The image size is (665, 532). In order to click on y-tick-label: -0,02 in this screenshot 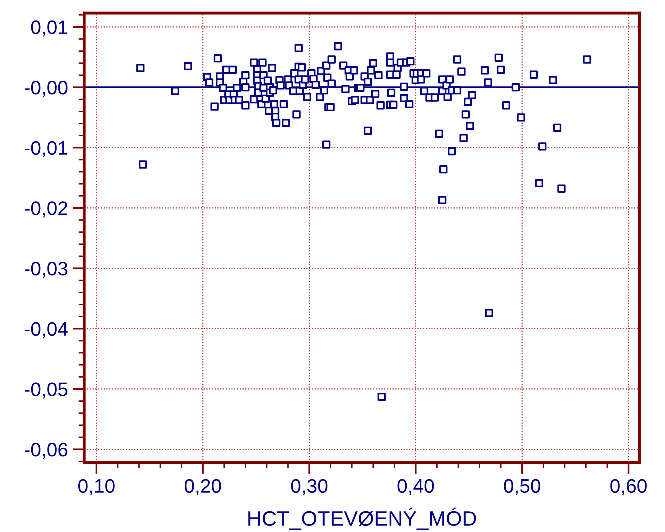, I will do `click(46, 210)`.